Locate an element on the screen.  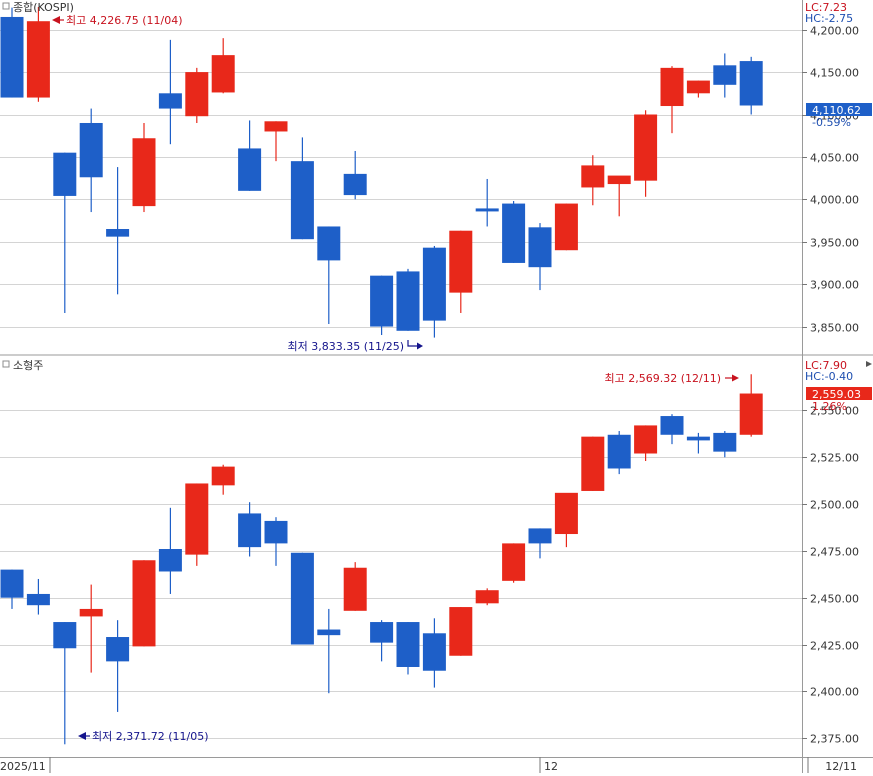
kospi-price-box: 4,110.62 -0.59% is located at coordinates (839, 116).